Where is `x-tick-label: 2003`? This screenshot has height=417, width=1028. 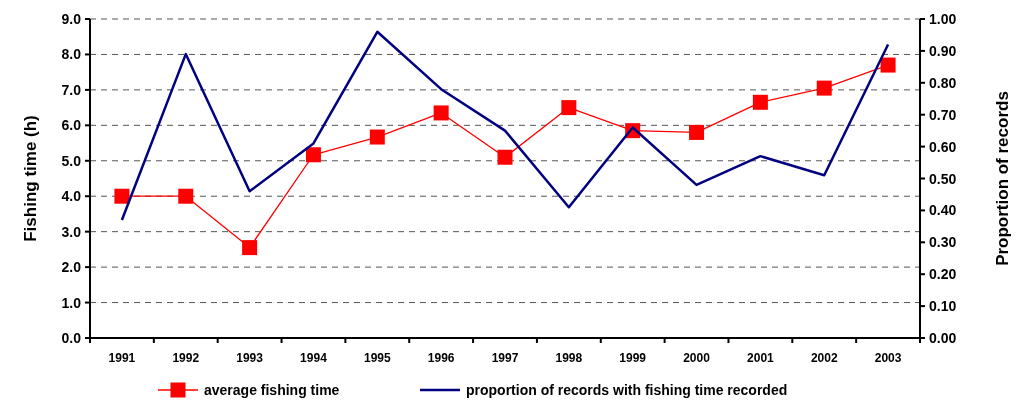
x-tick-label: 2003 is located at coordinates (888, 358).